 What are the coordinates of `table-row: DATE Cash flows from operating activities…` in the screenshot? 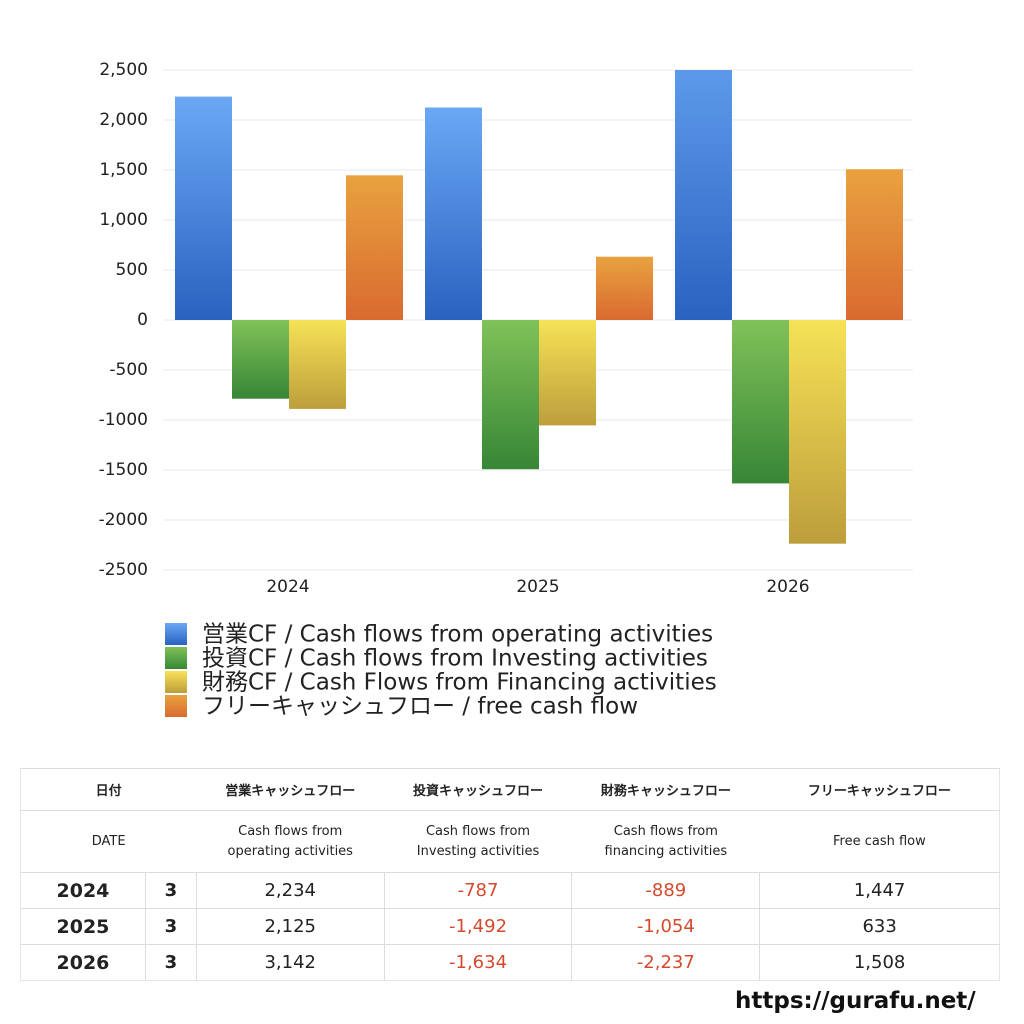 It's located at (510, 841).